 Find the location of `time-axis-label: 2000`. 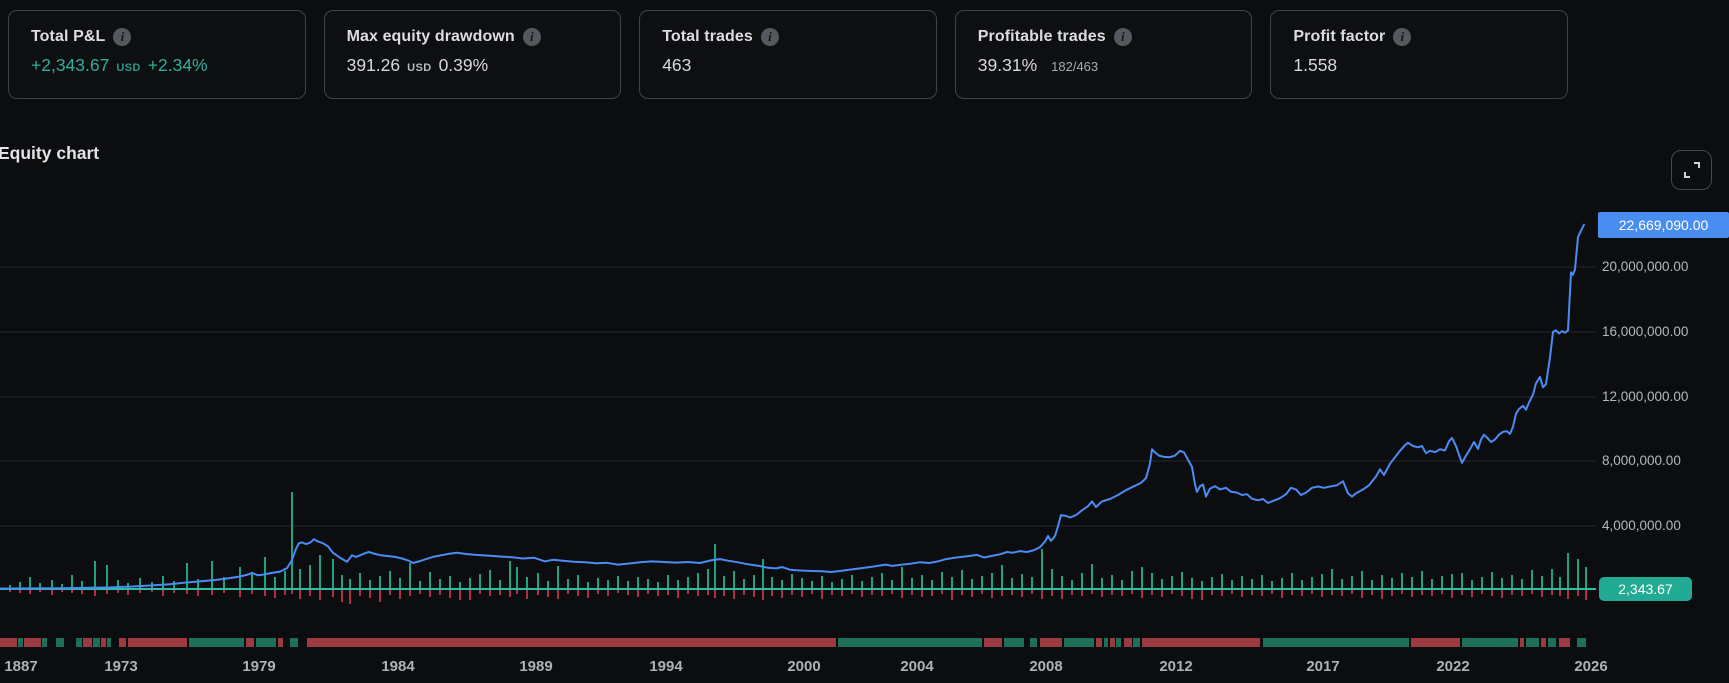

time-axis-label: 2000 is located at coordinates (804, 666).